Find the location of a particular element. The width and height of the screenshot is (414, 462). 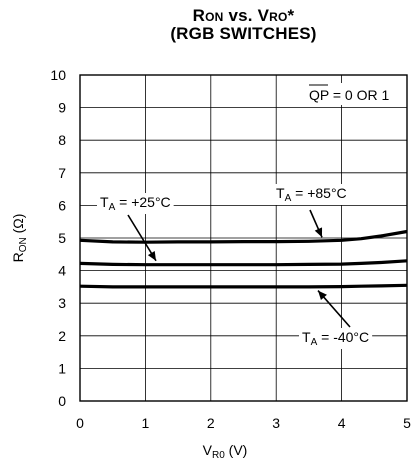

y-tick-label: 8 is located at coordinates (62, 140).